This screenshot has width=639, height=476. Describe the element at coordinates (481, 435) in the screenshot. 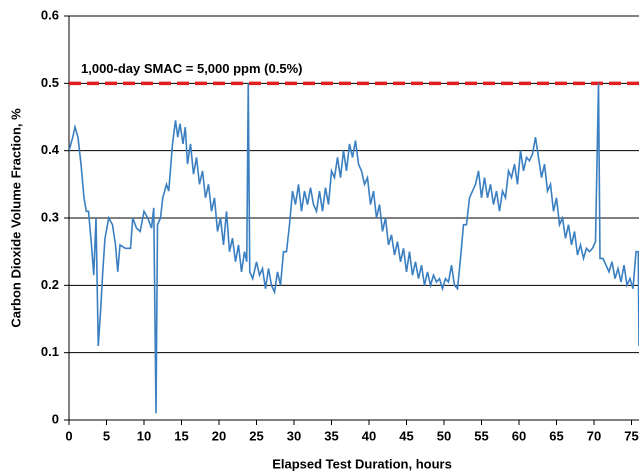

I see `x-tick-label: 55` at that location.